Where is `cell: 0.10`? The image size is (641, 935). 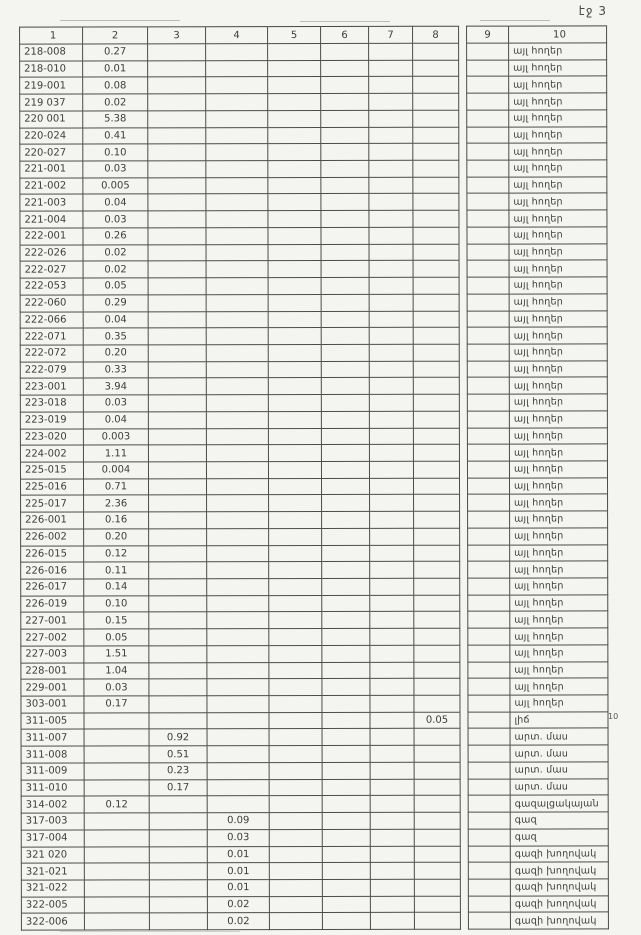 cell: 0.10 is located at coordinates (116, 153).